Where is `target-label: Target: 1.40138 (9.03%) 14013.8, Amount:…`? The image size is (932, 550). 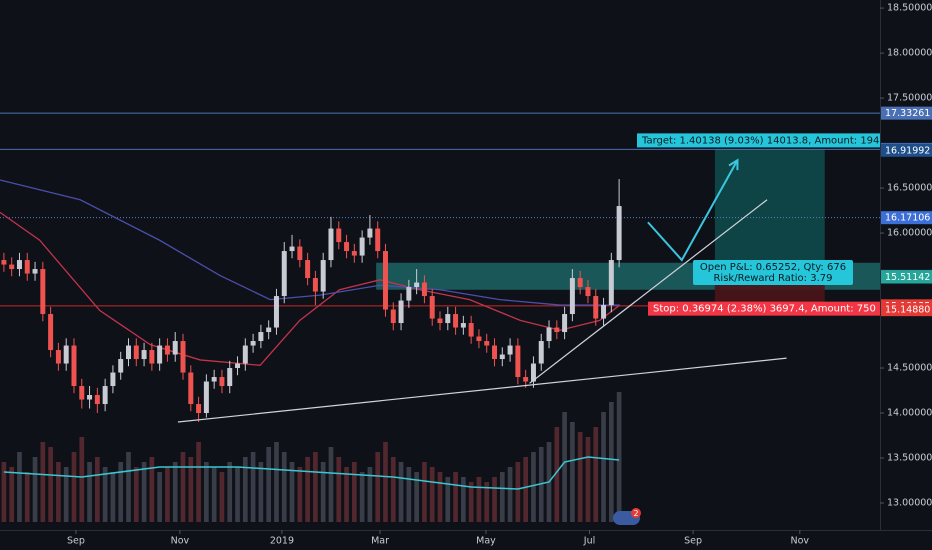 target-label: Target: 1.40138 (9.03%) 14013.8, Amount:… is located at coordinates (760, 140).